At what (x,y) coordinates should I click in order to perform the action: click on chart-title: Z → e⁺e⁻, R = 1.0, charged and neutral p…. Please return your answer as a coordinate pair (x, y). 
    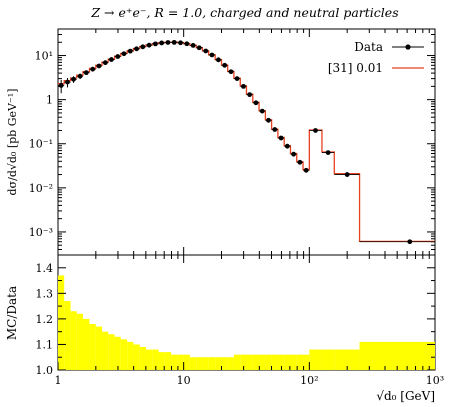
    Looking at the image, I should click on (244, 12).